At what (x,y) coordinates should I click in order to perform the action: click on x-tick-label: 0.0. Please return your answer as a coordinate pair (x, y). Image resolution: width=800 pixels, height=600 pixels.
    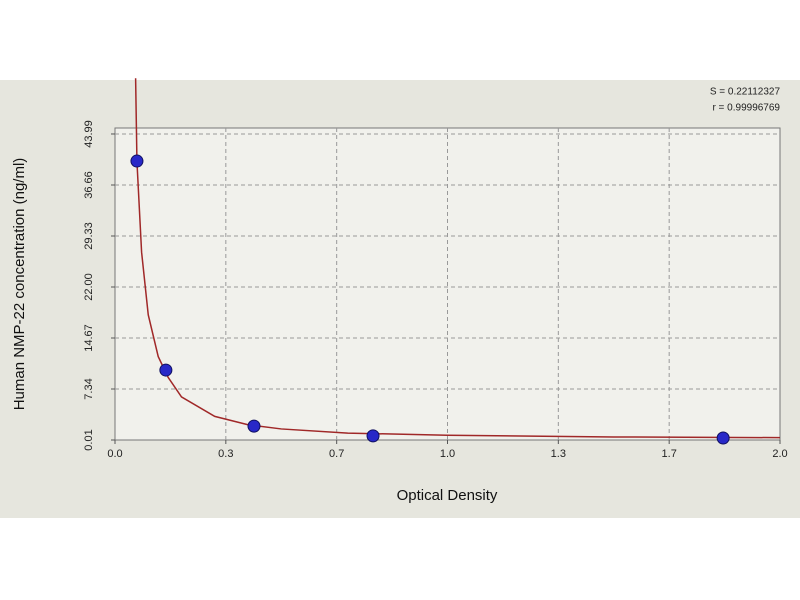
    Looking at the image, I should click on (114, 454).